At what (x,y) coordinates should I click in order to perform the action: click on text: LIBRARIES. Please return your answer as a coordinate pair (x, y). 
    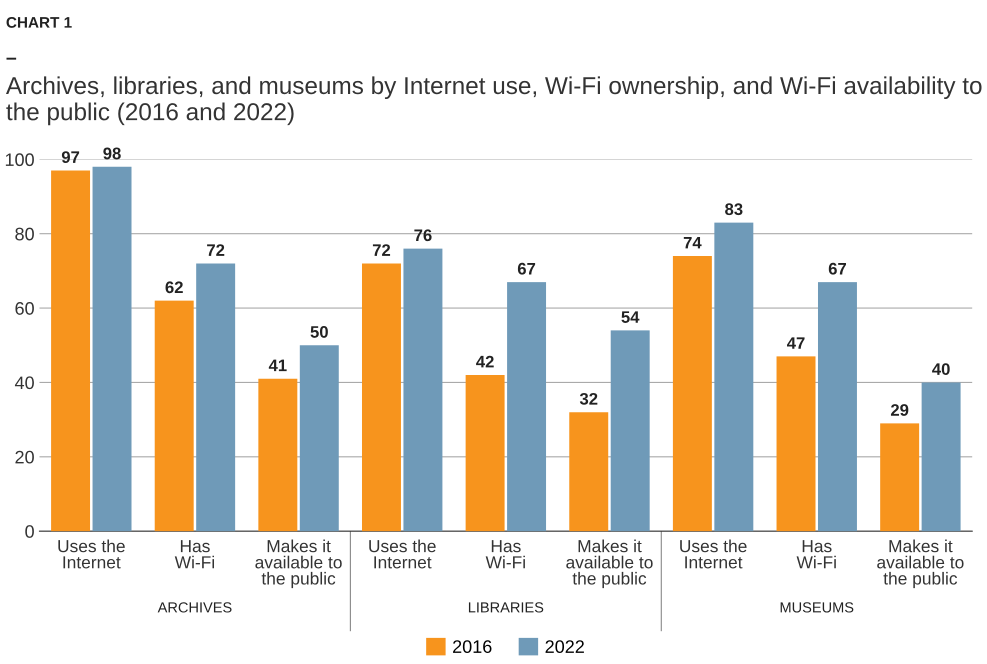
    Looking at the image, I should click on (506, 607).